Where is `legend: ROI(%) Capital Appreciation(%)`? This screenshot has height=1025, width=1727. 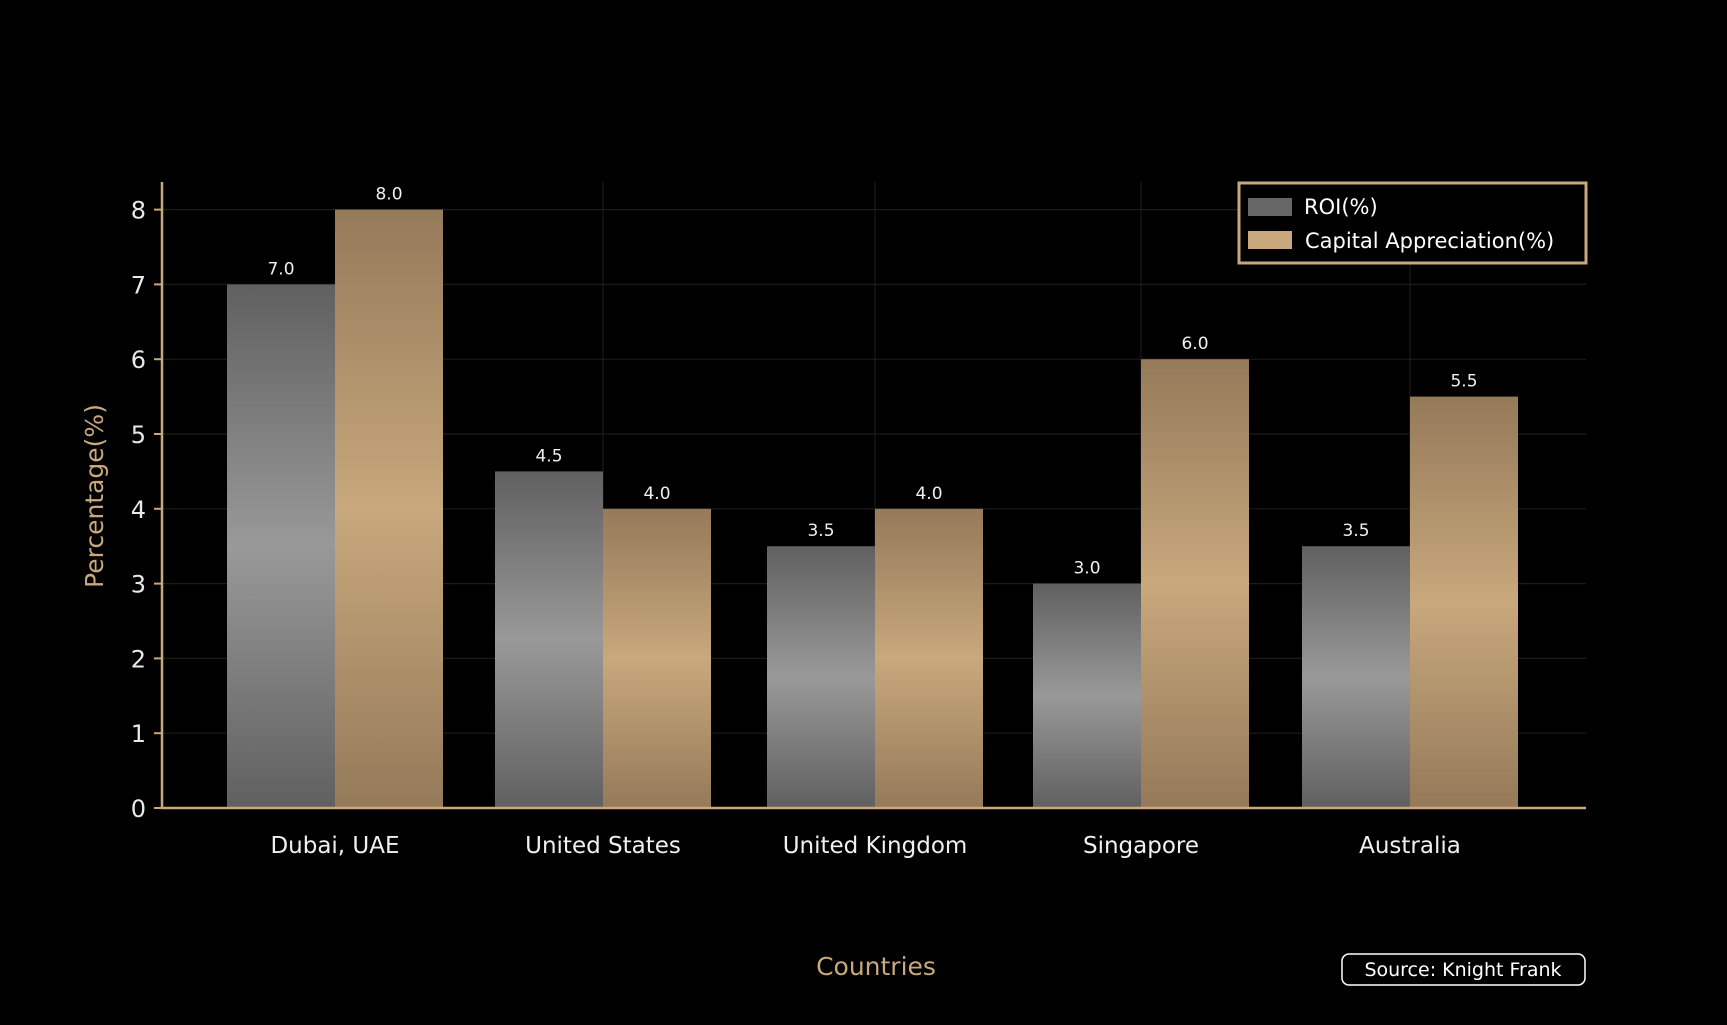
legend: ROI(%) Capital Appreciation(%) is located at coordinates (1412, 223).